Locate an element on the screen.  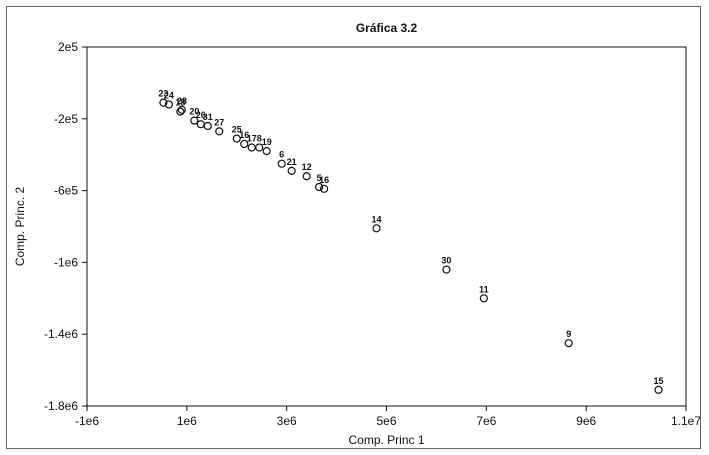
data-point-label: 8 is located at coordinates (259, 139).